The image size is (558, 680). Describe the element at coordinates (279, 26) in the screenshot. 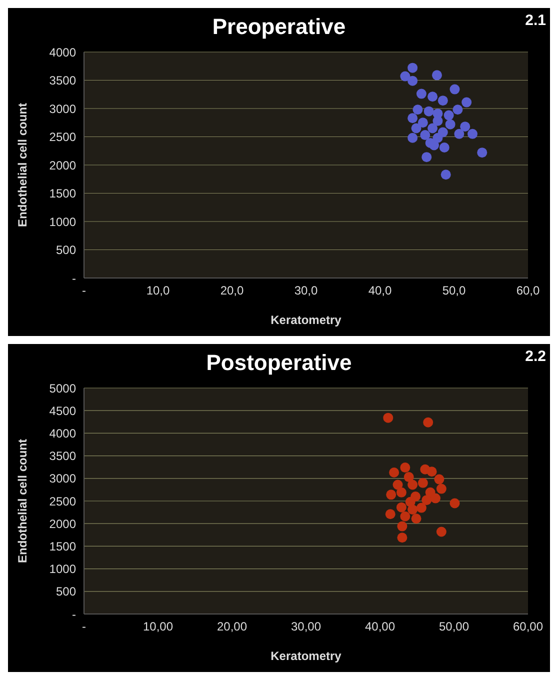

I see `chart-title: Preoperative` at that location.